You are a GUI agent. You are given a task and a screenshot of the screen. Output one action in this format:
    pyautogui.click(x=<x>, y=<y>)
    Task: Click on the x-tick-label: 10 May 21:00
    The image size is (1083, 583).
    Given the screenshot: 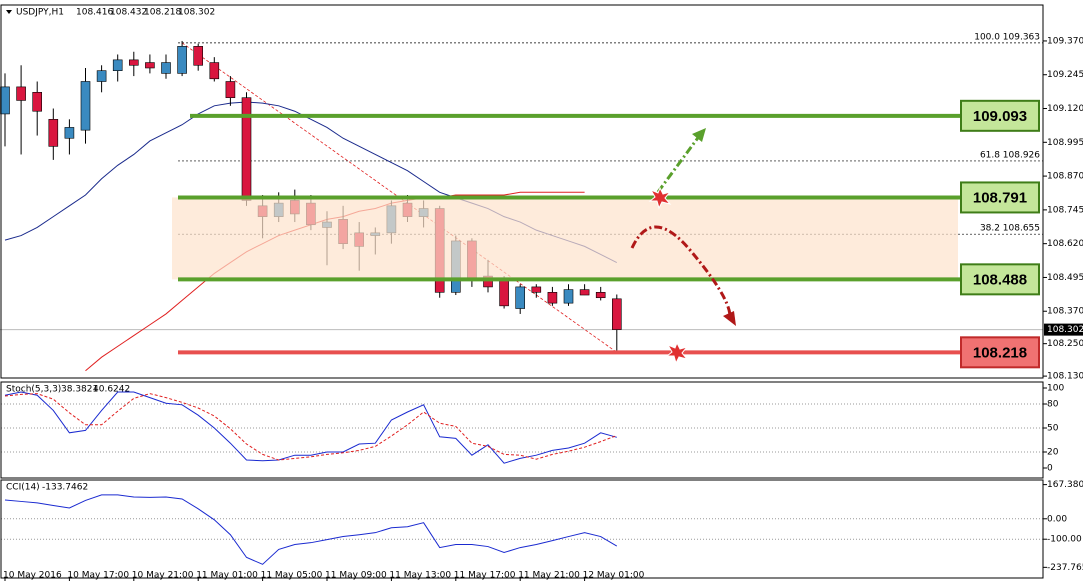 What is the action you would take?
    pyautogui.click(x=163, y=576)
    